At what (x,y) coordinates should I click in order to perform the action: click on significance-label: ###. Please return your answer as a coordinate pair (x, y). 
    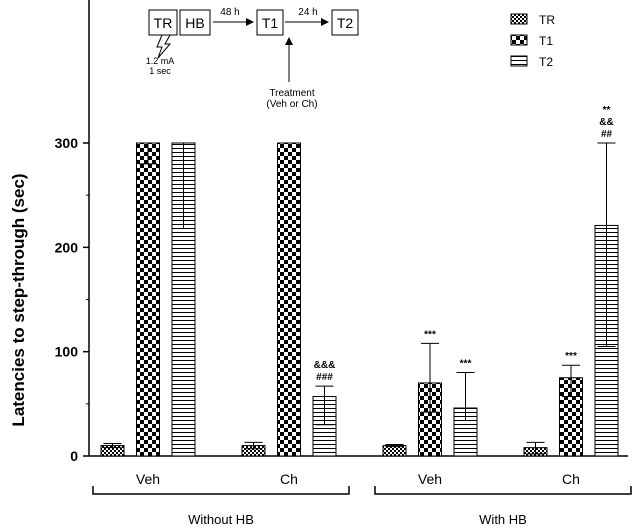
    Looking at the image, I should click on (324, 377).